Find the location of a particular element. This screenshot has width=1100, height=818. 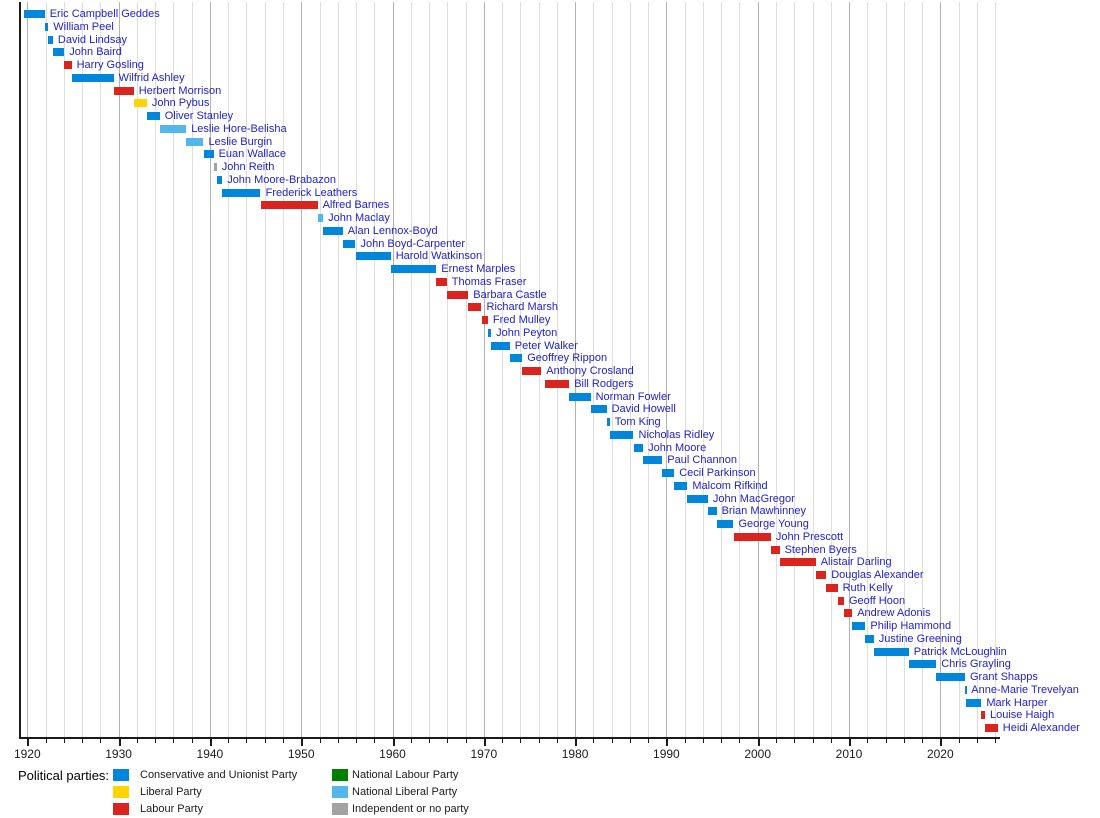

officeholder-name: Eric Campbell Geddes is located at coordinates (104, 14).